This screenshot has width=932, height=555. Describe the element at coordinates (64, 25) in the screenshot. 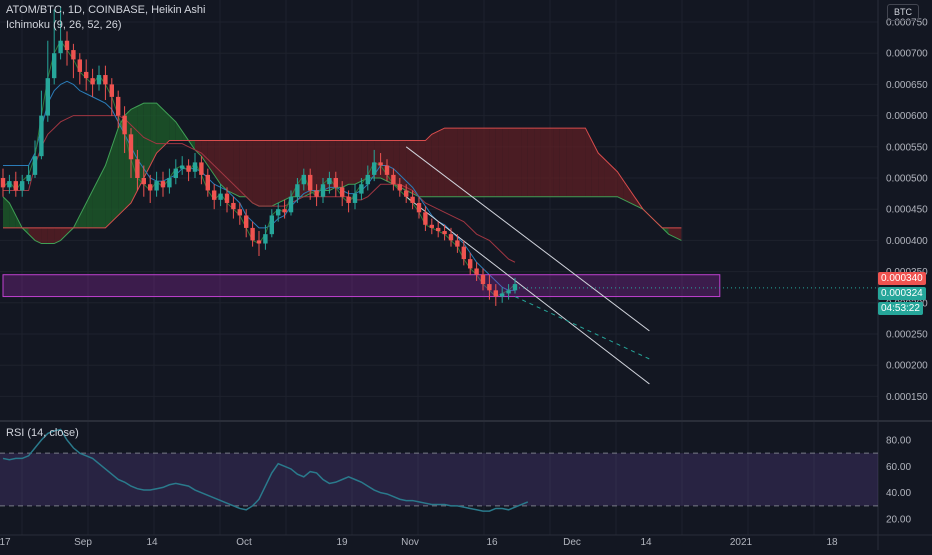

I see `ichimoku-legend: Ichimoku (9, 26, 52, 26)` at that location.